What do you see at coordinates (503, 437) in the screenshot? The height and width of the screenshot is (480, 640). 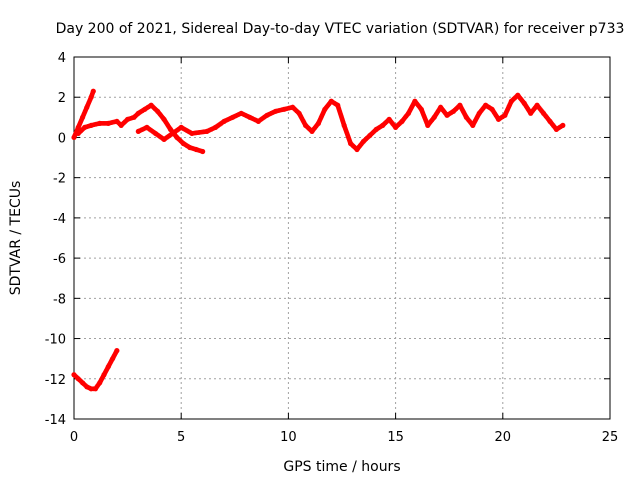 I see `x-tick-label: 20` at bounding box center [503, 437].